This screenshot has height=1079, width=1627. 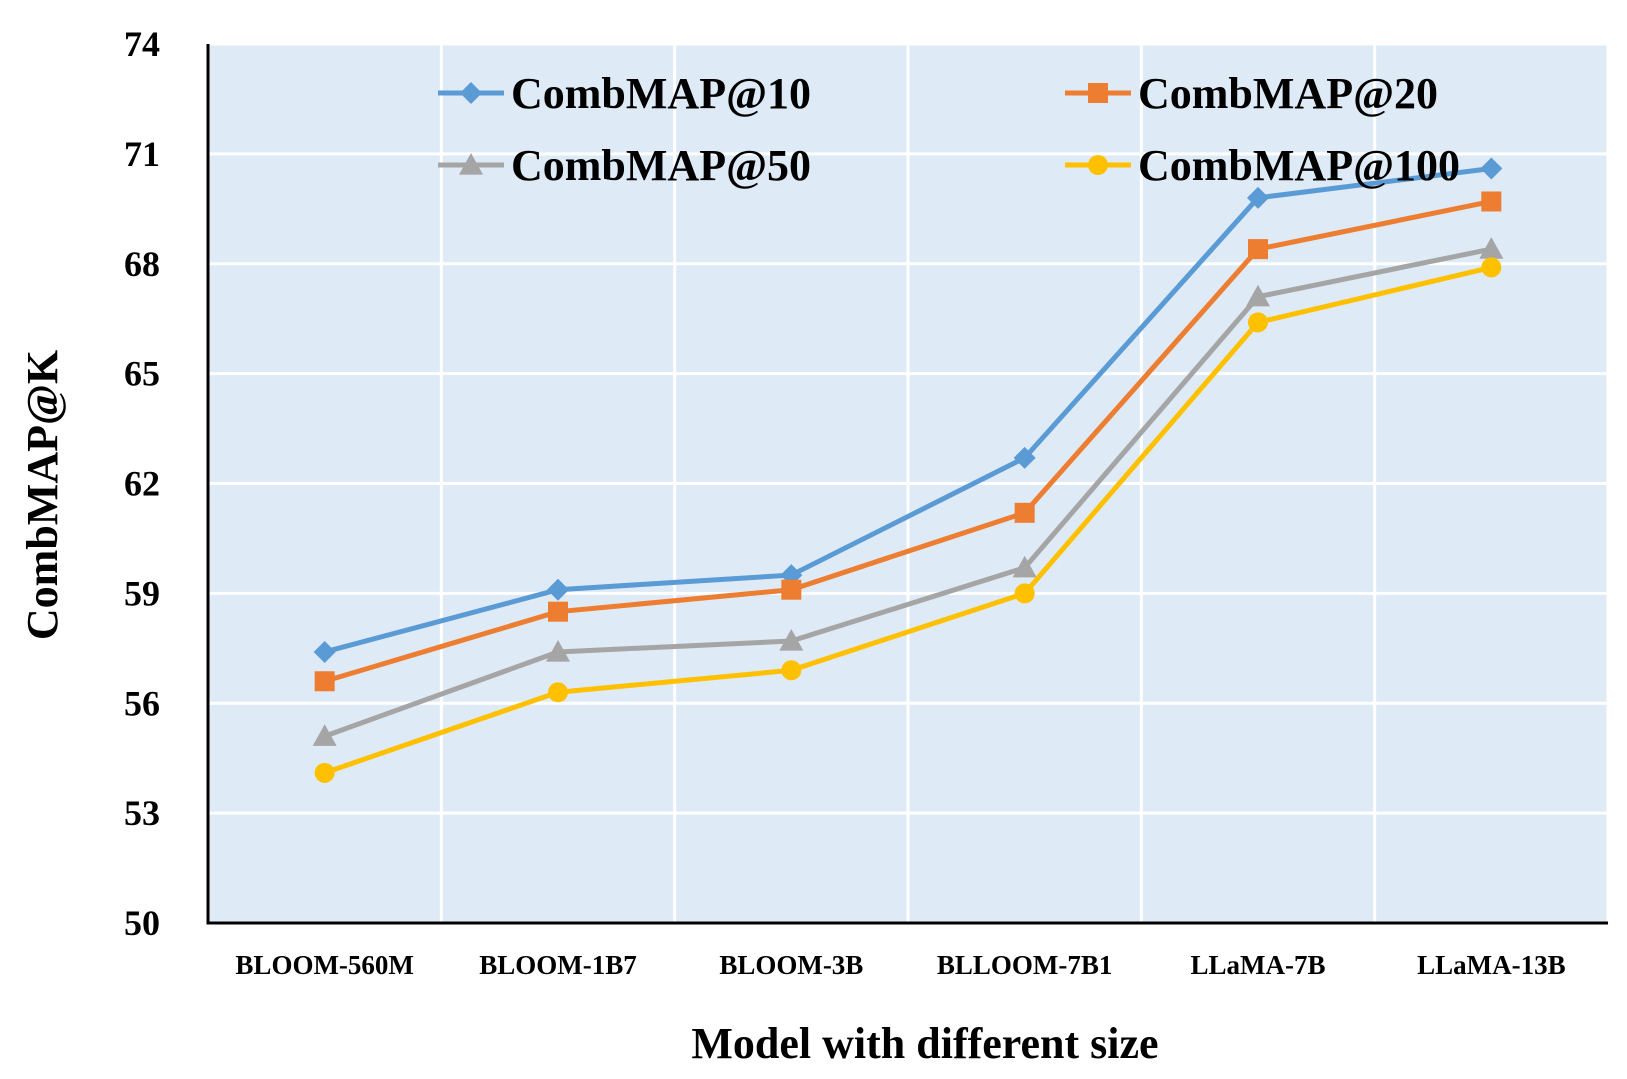 What do you see at coordinates (142, 264) in the screenshot?
I see `y-tick-label: 68` at bounding box center [142, 264].